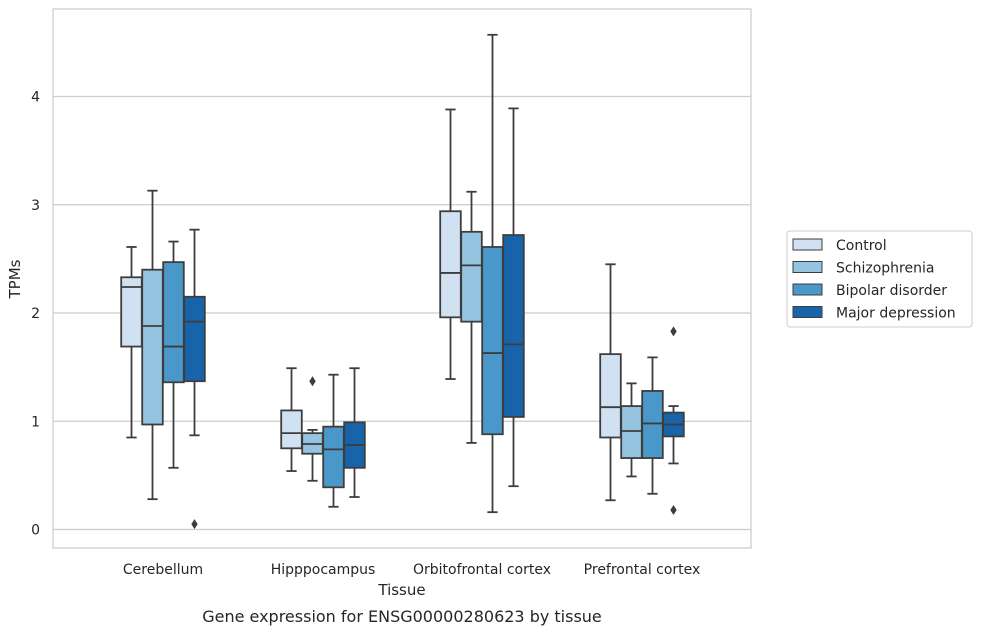 The height and width of the screenshot is (634, 983). What do you see at coordinates (163, 570) in the screenshot?
I see `x-tick-label: Cerebellum` at bounding box center [163, 570].